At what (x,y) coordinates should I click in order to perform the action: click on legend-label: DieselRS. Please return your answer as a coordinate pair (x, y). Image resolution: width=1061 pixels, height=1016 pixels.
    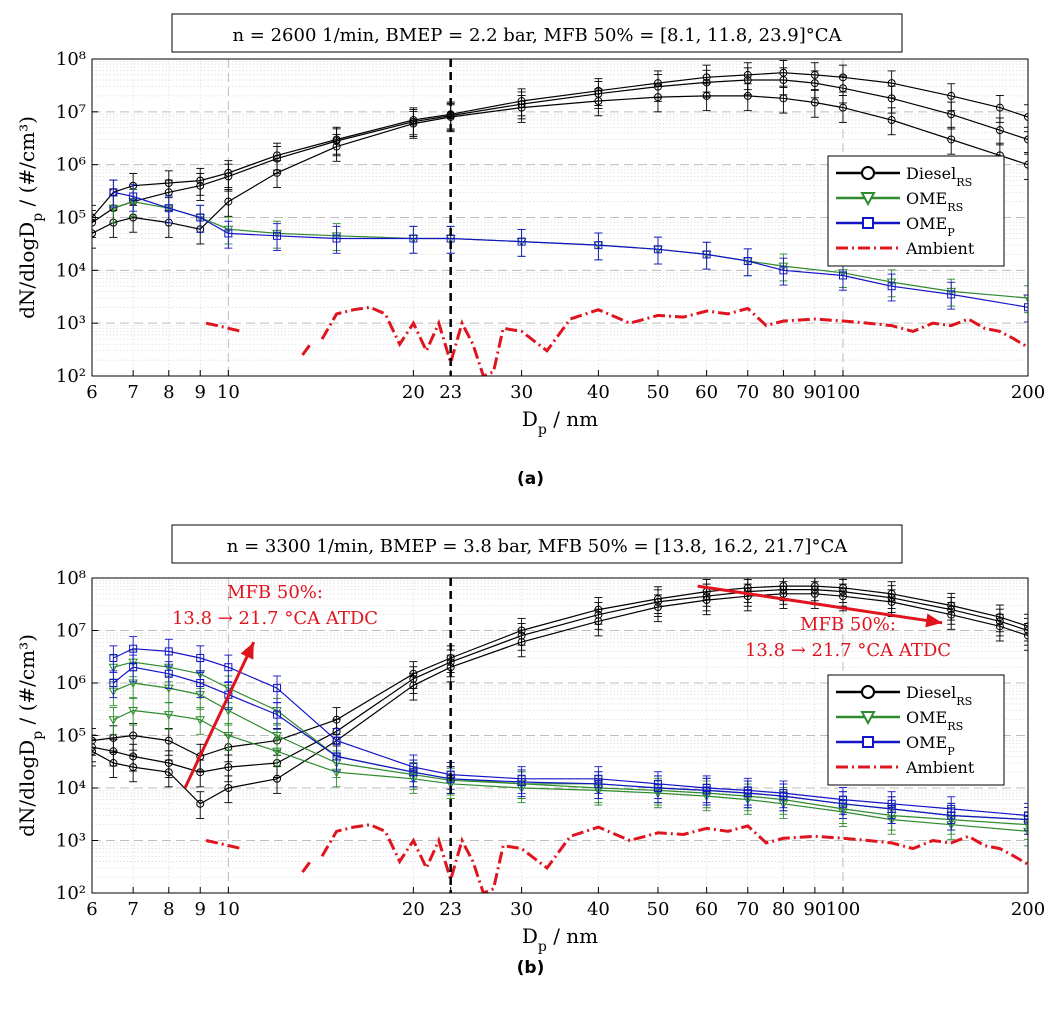
    Looking at the image, I should click on (939, 176).